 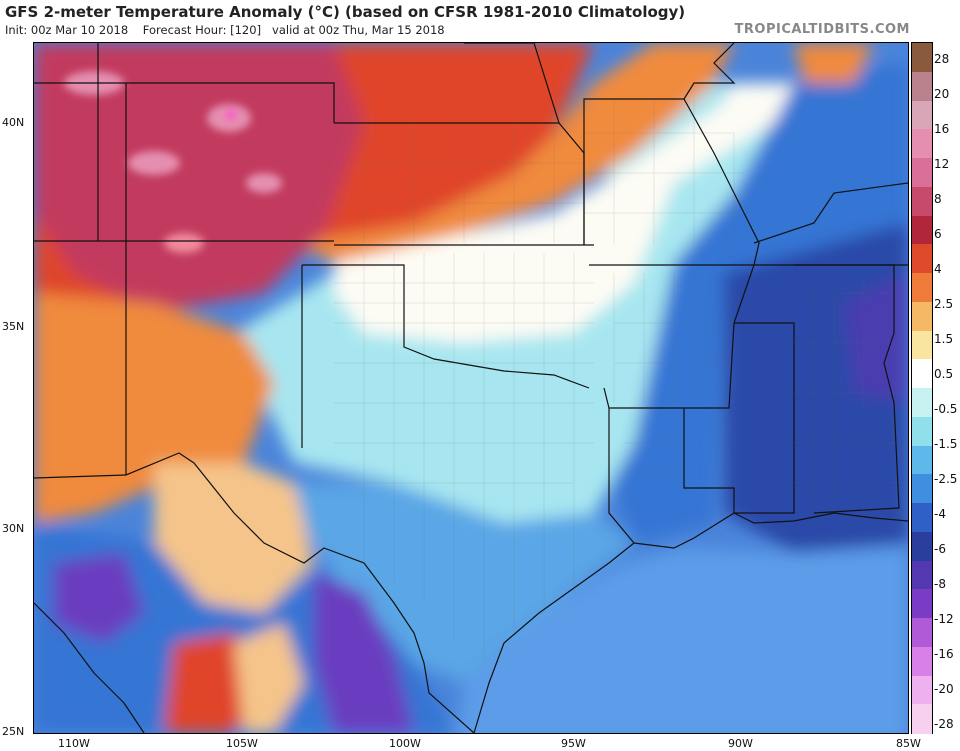 I want to click on border-texas-mexico, so click(x=300, y=592).